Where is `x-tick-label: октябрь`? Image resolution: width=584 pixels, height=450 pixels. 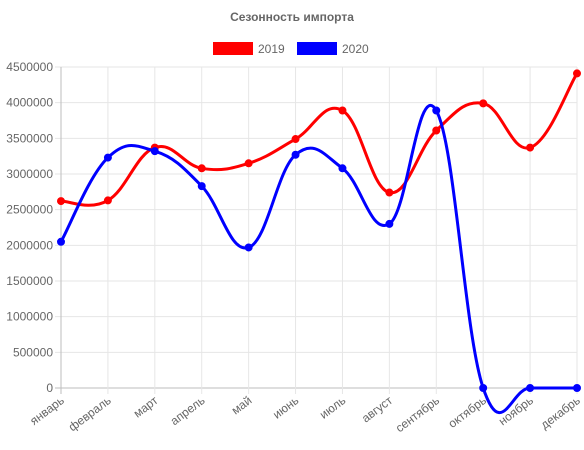 x-tick-label: октябрь is located at coordinates (467, 412).